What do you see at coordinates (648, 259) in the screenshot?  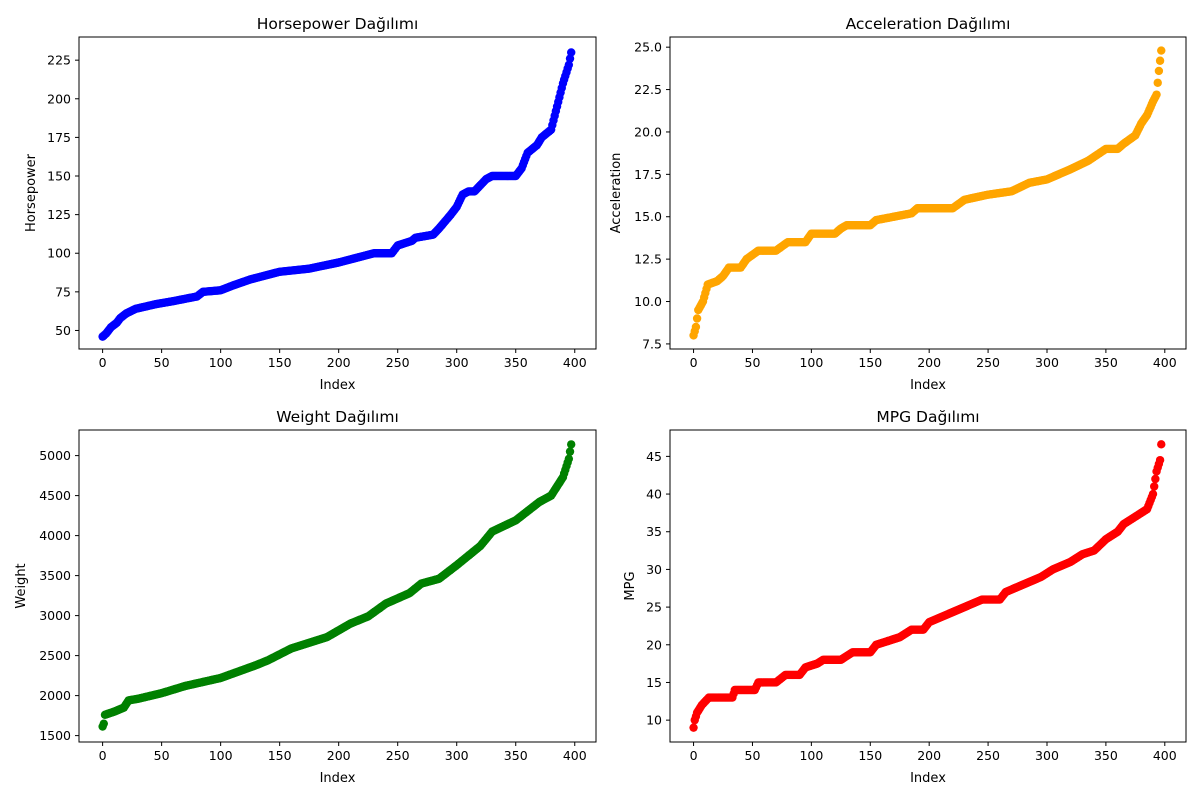 I see `y-tick-label: 12.5` at bounding box center [648, 259].